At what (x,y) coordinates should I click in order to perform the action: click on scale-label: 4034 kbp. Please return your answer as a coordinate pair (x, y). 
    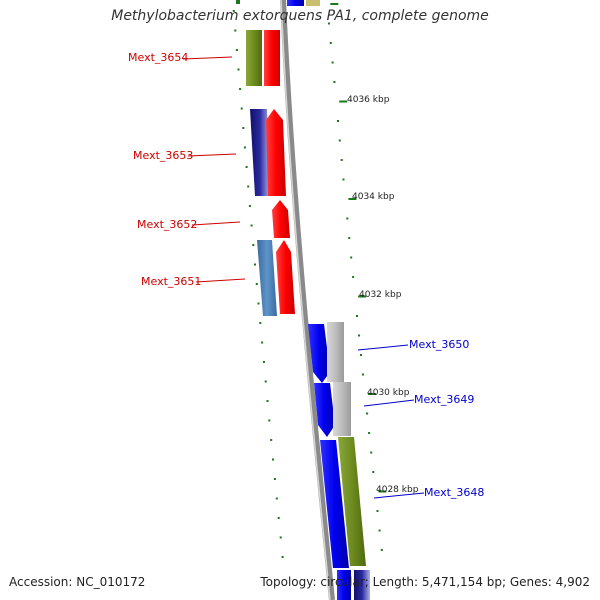
    Looking at the image, I should click on (373, 197).